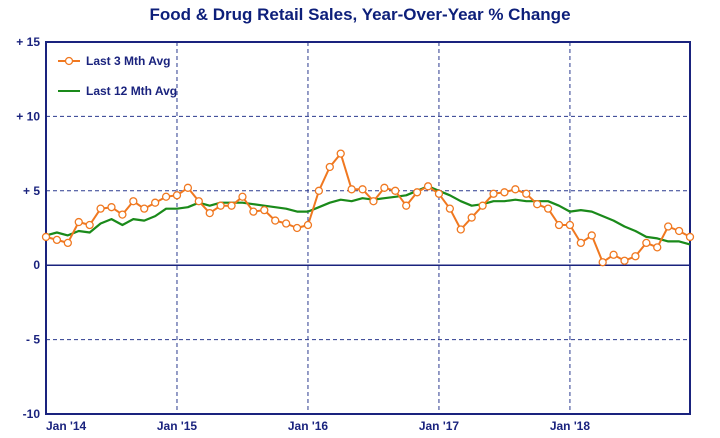 The image size is (720, 438). Describe the element at coordinates (32, 414) in the screenshot. I see `y-tick-label: -10` at that location.